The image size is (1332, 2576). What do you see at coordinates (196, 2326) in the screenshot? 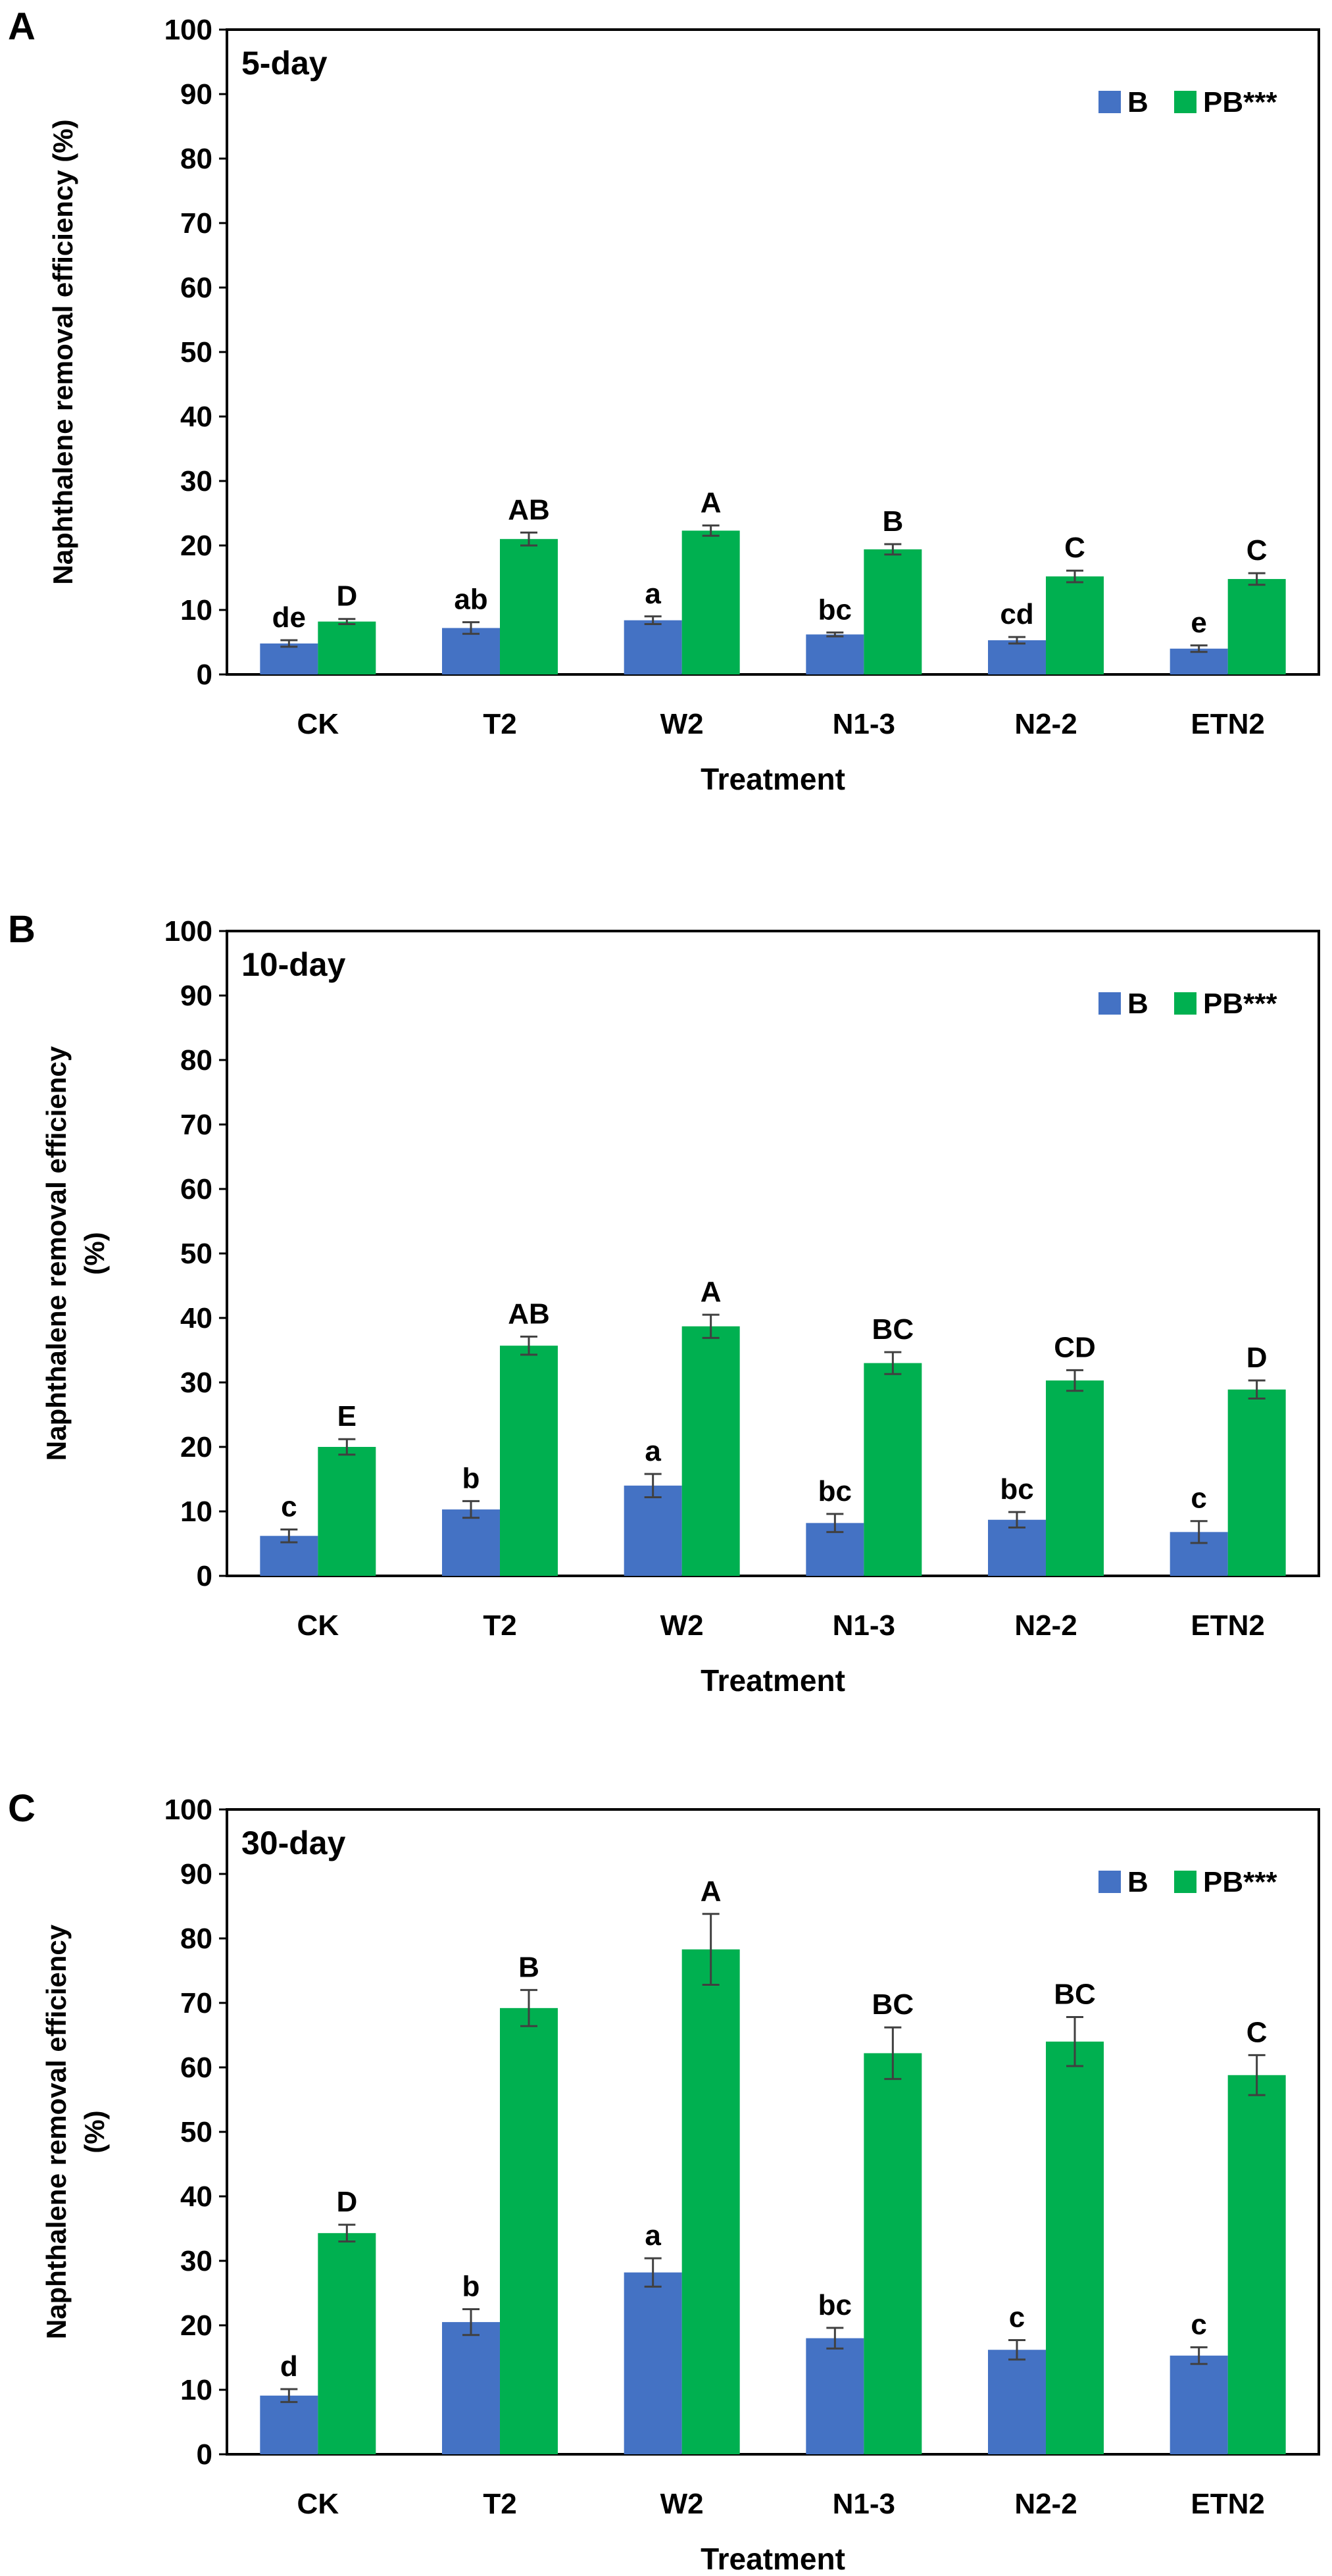
I see `y-tick-label: 20` at bounding box center [196, 2326].